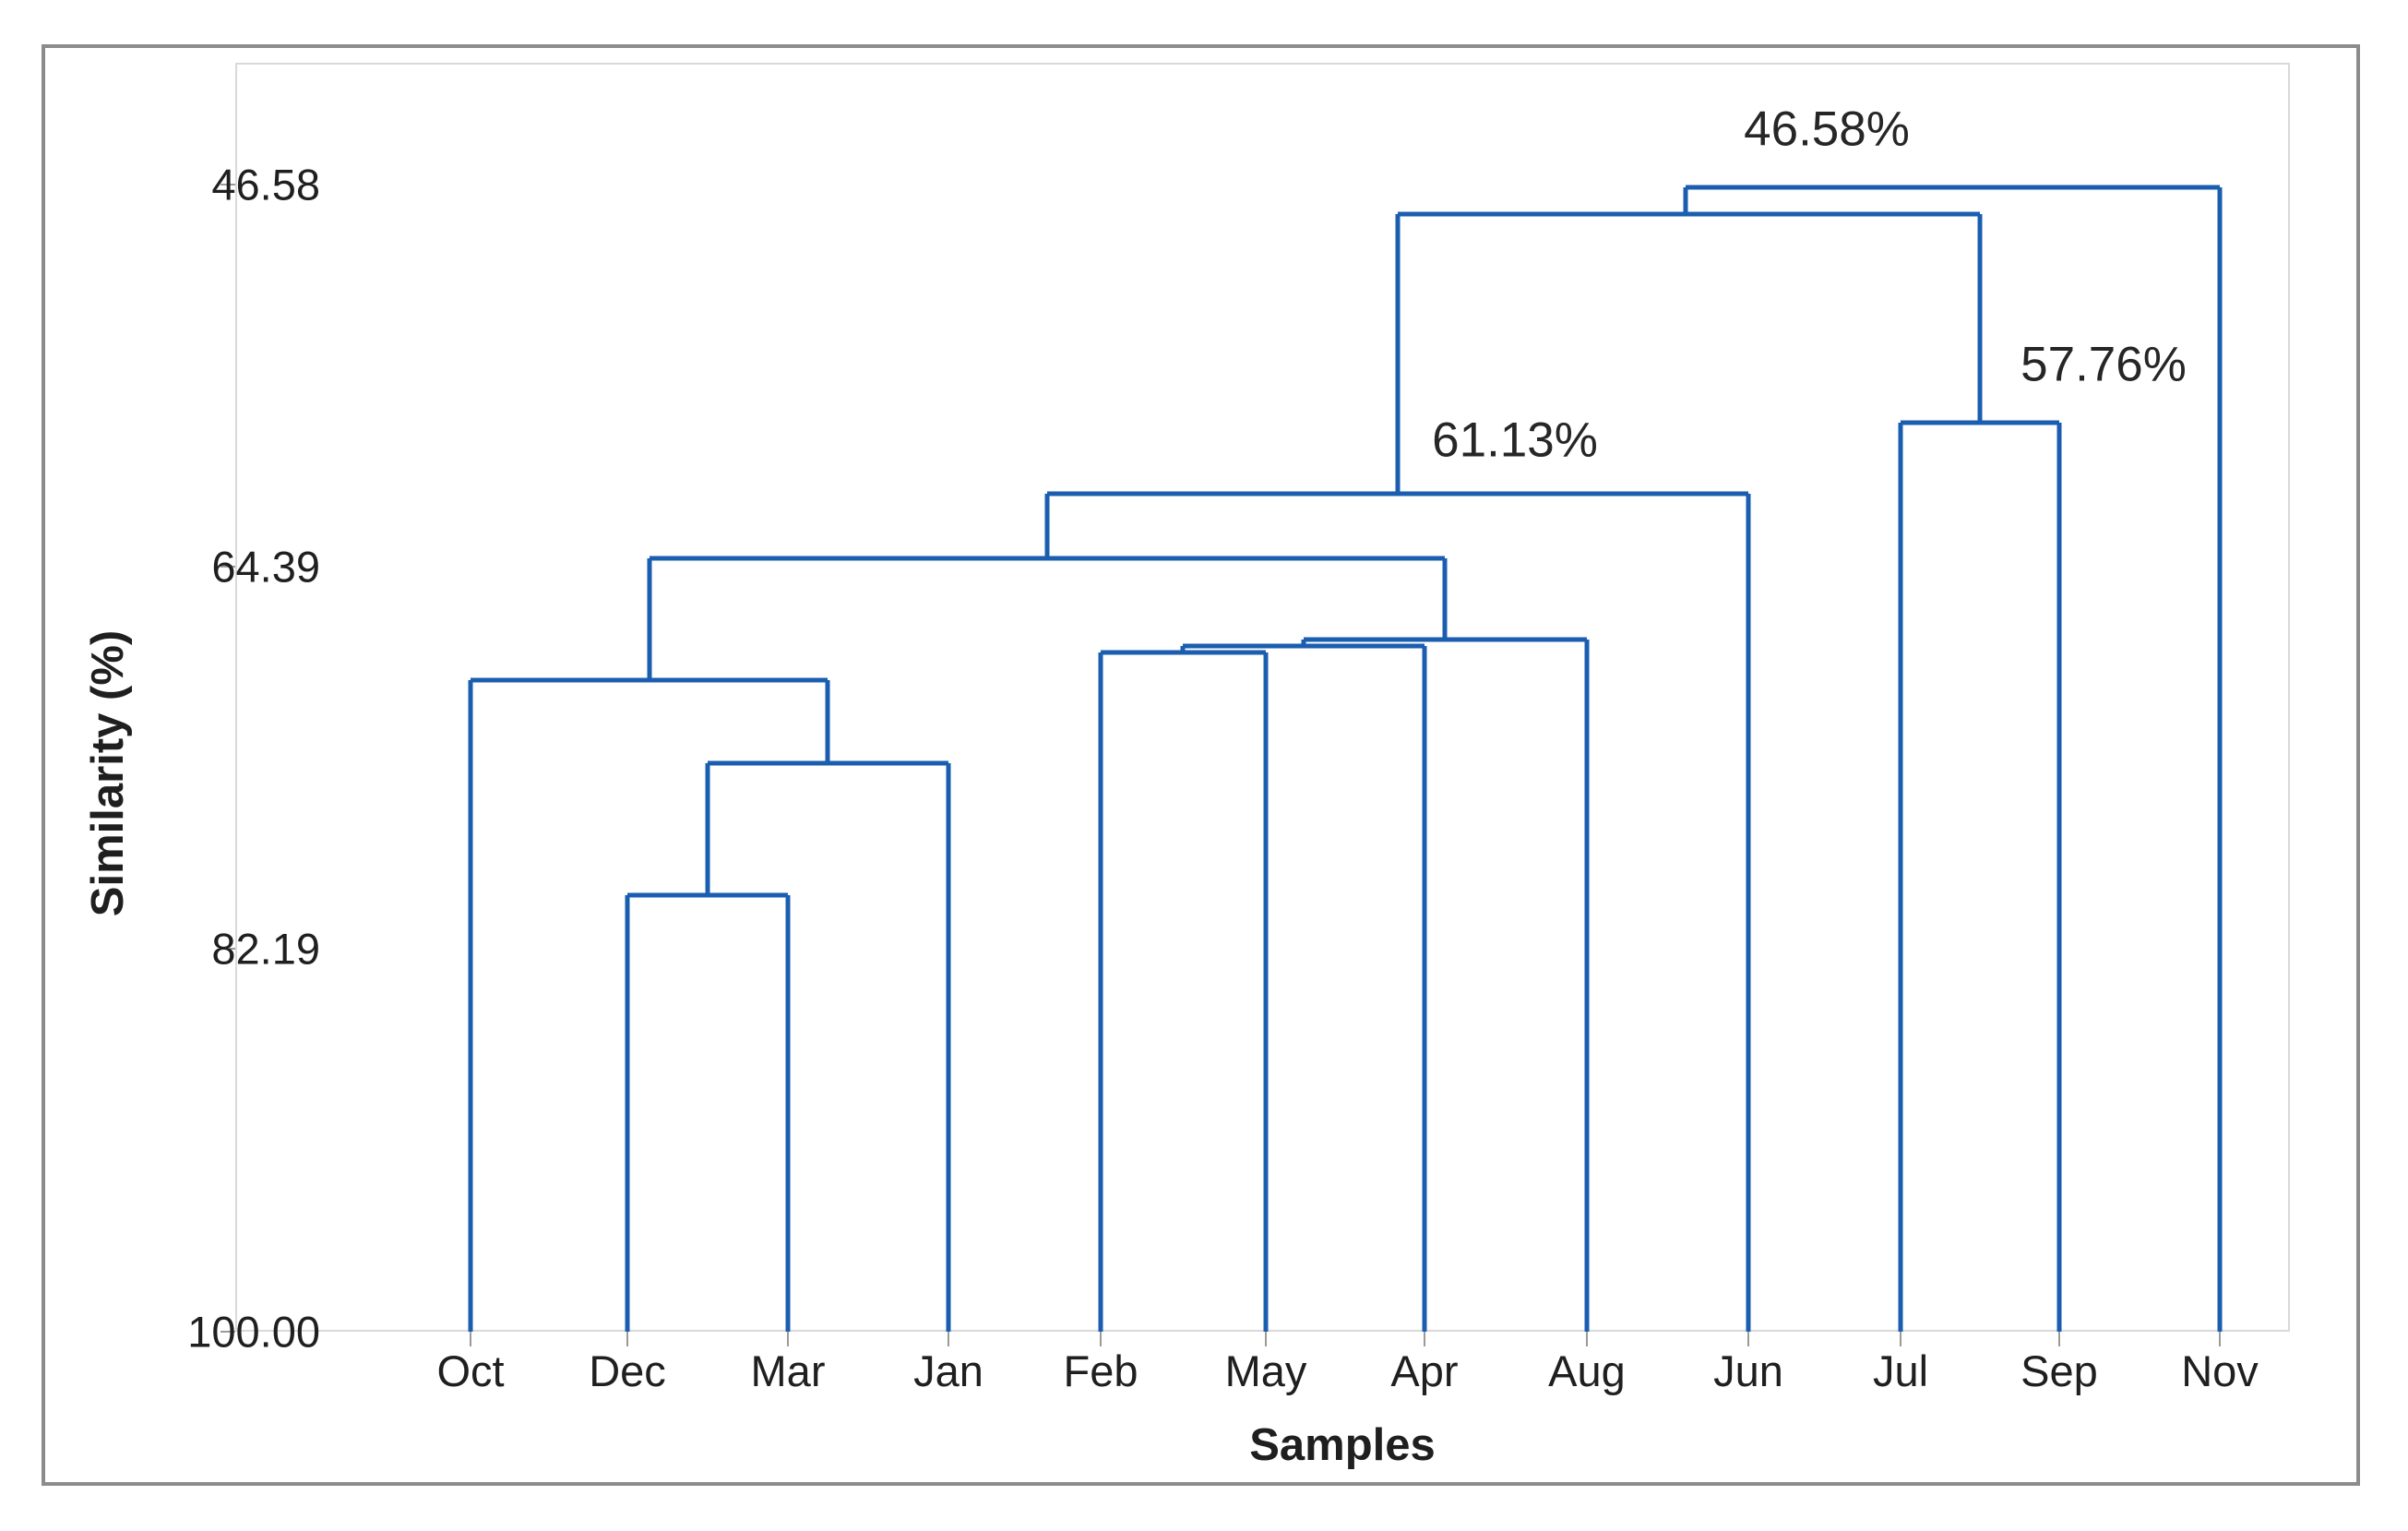  What do you see at coordinates (1748, 1370) in the screenshot?
I see `x-axis-label: Jun` at bounding box center [1748, 1370].